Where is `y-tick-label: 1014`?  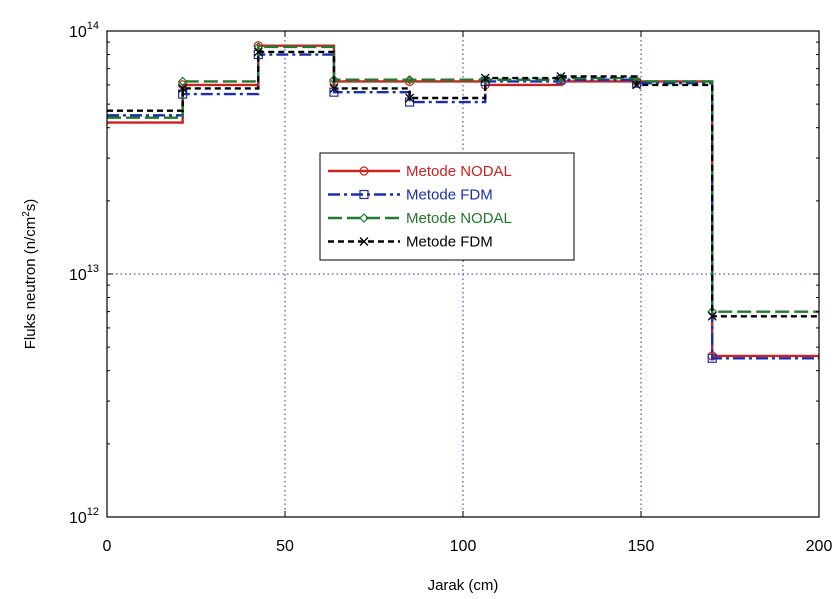 y-tick-label: 1014 is located at coordinates (84, 30).